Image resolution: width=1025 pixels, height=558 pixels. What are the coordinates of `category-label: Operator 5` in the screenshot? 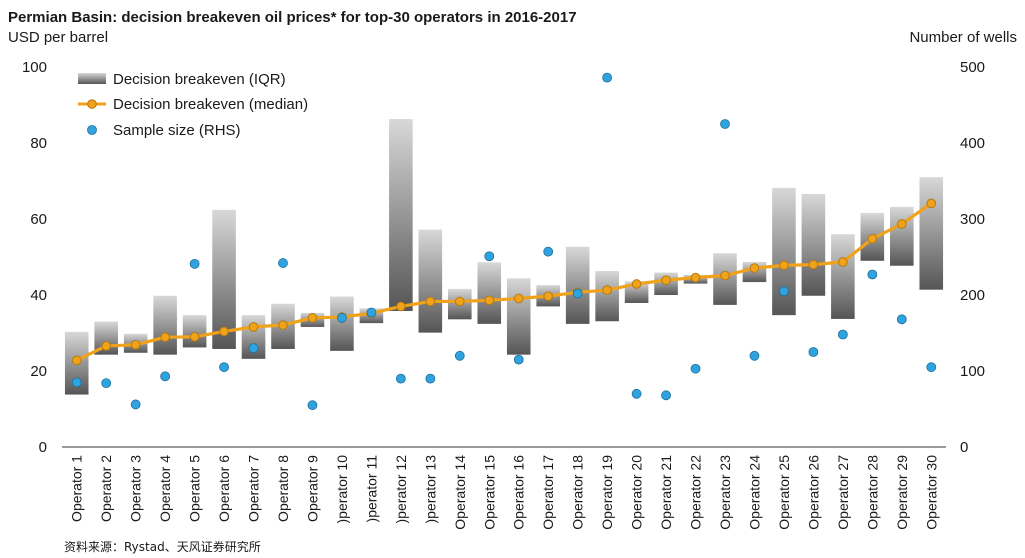 It's located at (195, 488).